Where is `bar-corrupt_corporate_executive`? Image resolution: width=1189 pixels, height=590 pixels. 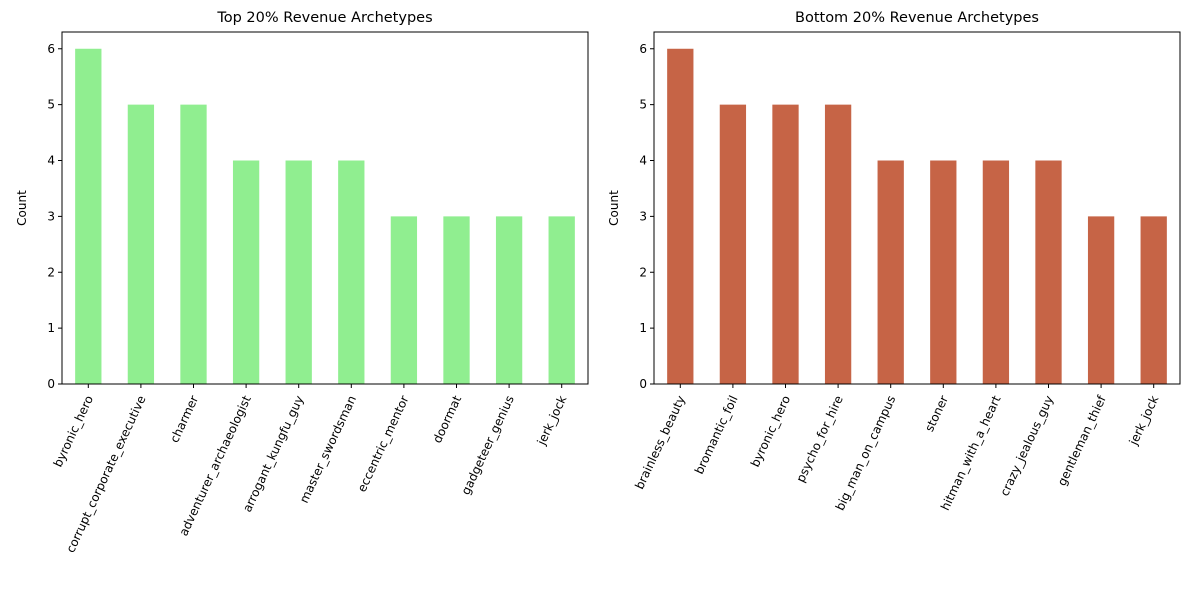
bar-corrupt_corporate_executive is located at coordinates (141, 244).